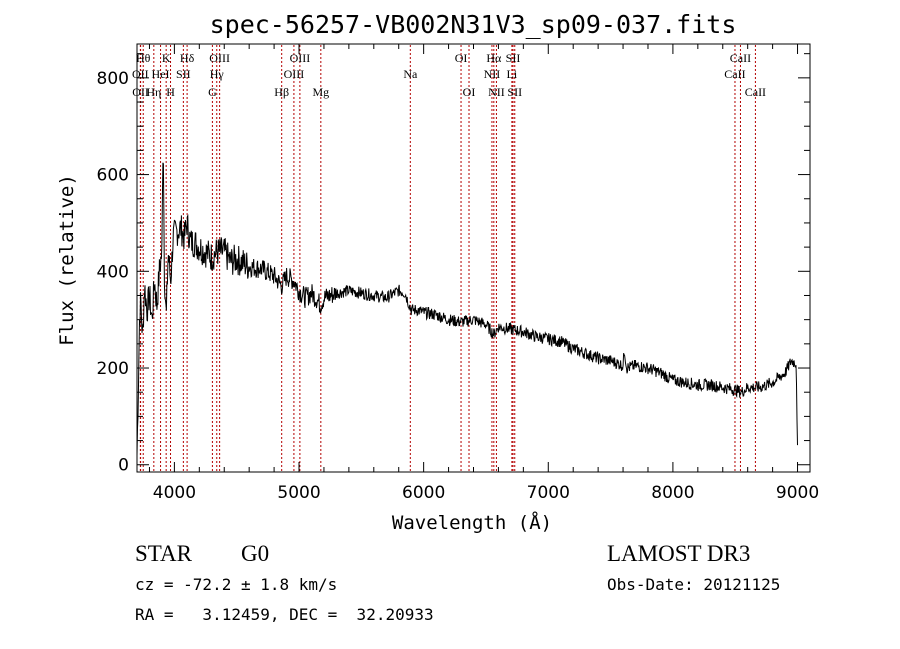 The image size is (900, 649). What do you see at coordinates (693, 584) in the screenshot?
I see `observation-date: Obs-Date: 20121125` at bounding box center [693, 584].